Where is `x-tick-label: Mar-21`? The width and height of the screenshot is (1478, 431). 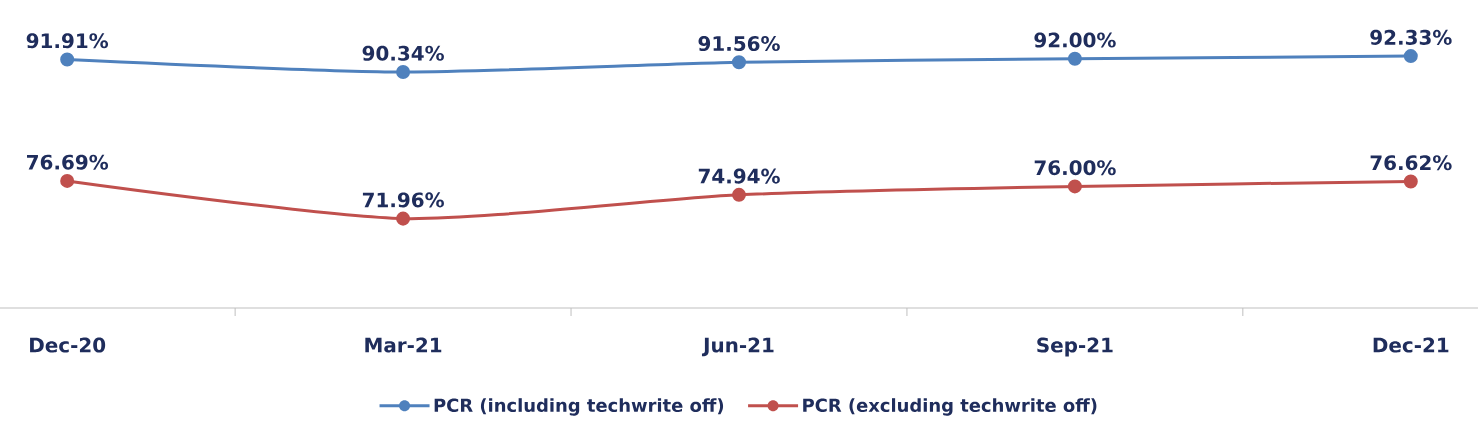
x-tick-label: Mar-21 is located at coordinates (403, 345).